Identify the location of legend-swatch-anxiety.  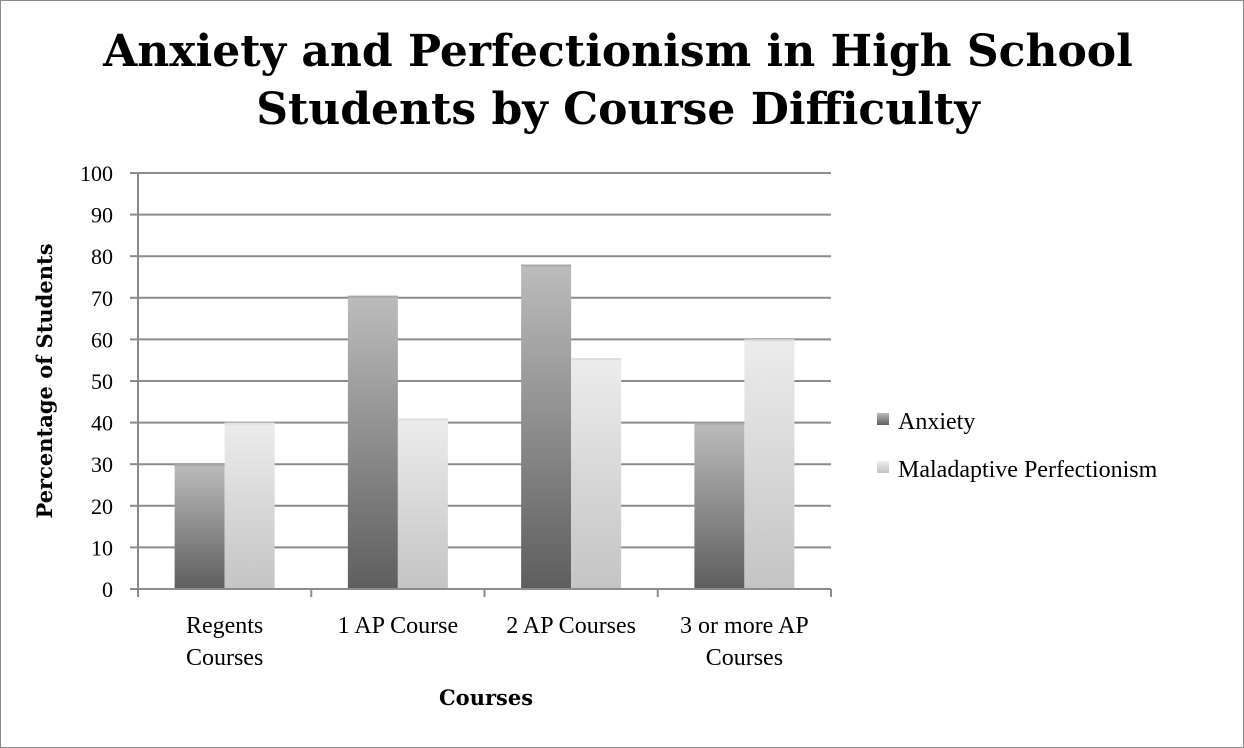
(883, 419).